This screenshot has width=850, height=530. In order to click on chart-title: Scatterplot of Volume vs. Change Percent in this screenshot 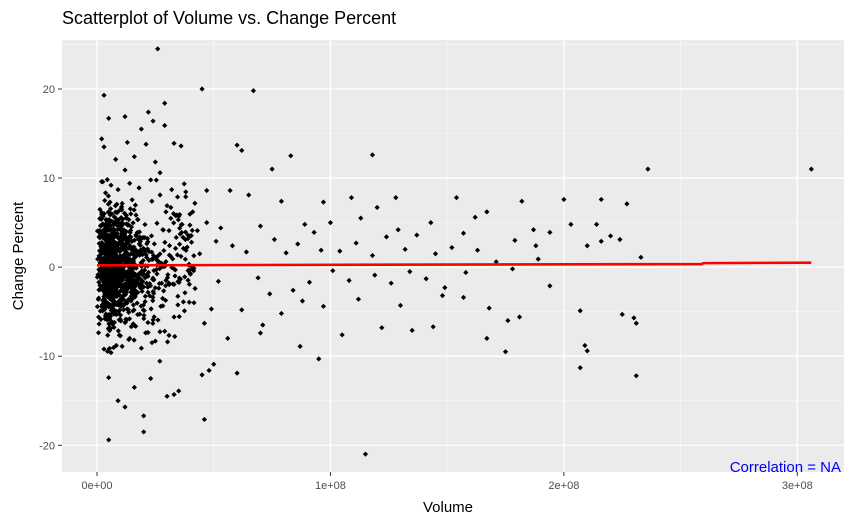, I will do `click(229, 18)`.